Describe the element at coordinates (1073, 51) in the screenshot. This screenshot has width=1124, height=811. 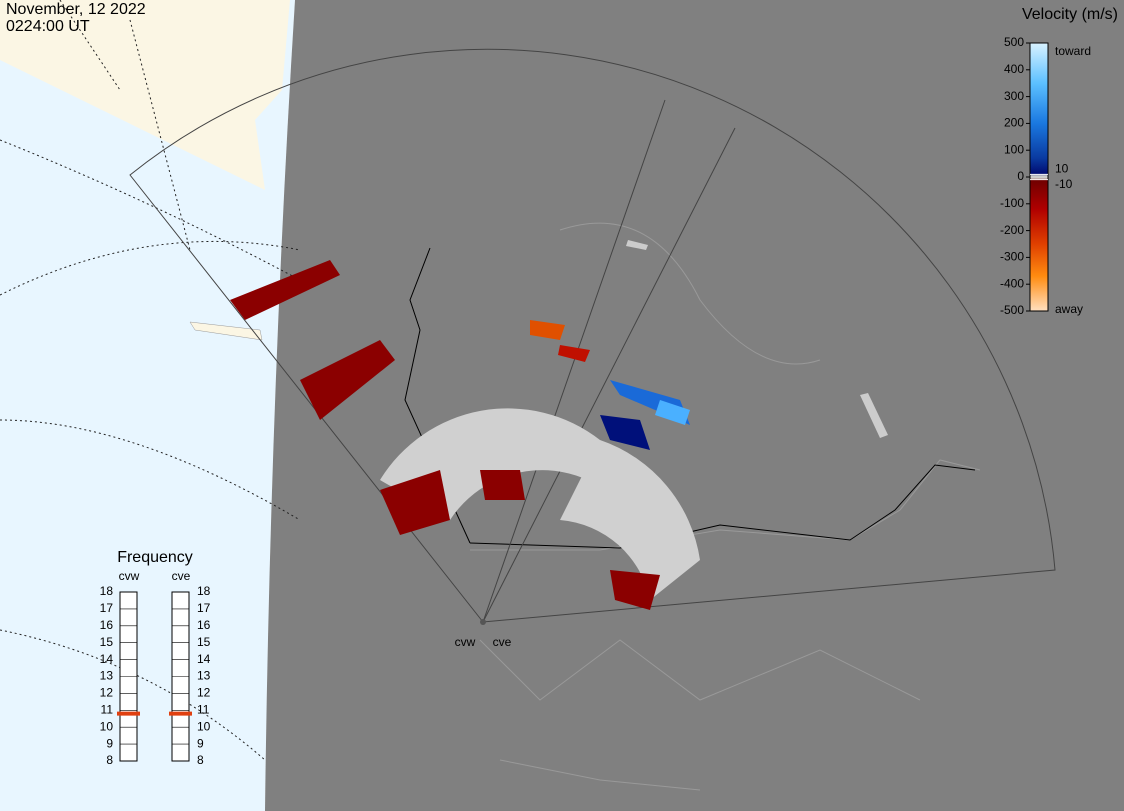
I see `colorbar-top-label: toward` at that location.